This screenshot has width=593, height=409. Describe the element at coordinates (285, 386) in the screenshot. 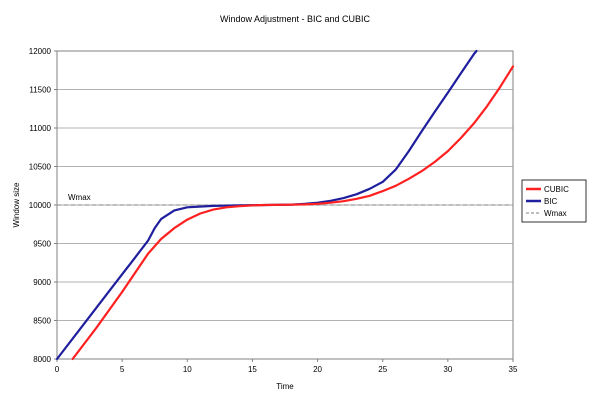

I see `x-axis-label: Time` at that location.